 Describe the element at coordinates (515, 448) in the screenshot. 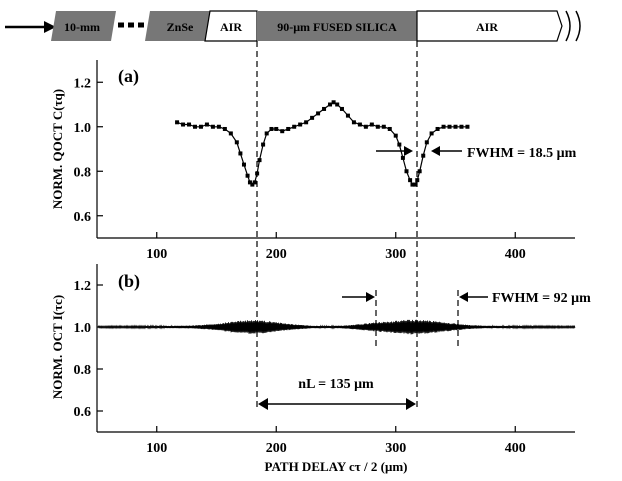

I see `panel-b-xtick-label: 400` at that location.